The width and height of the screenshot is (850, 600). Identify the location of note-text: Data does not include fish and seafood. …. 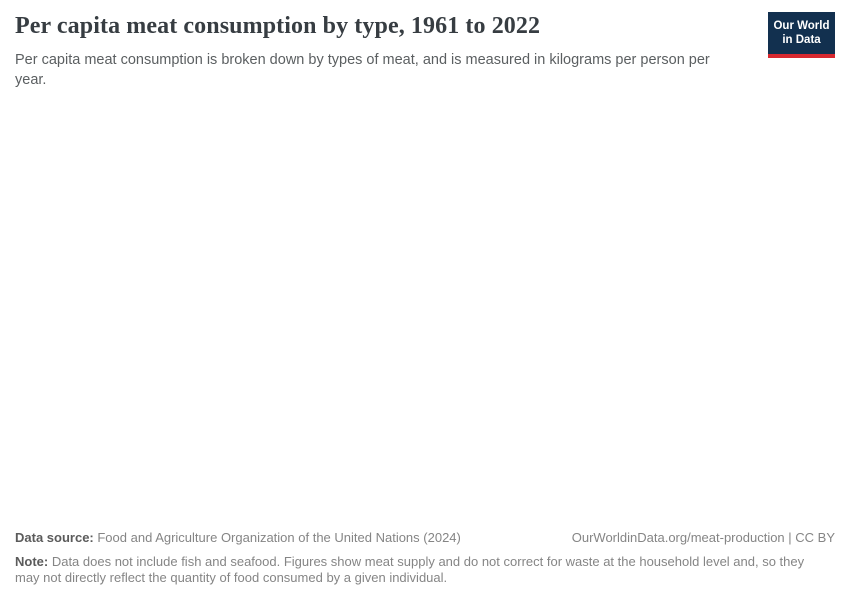
(410, 569).